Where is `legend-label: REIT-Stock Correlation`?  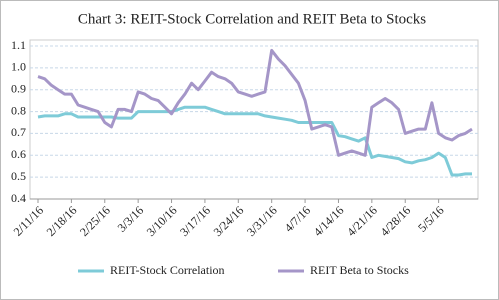
legend-label: REIT-Stock Correlation is located at coordinates (167, 270).